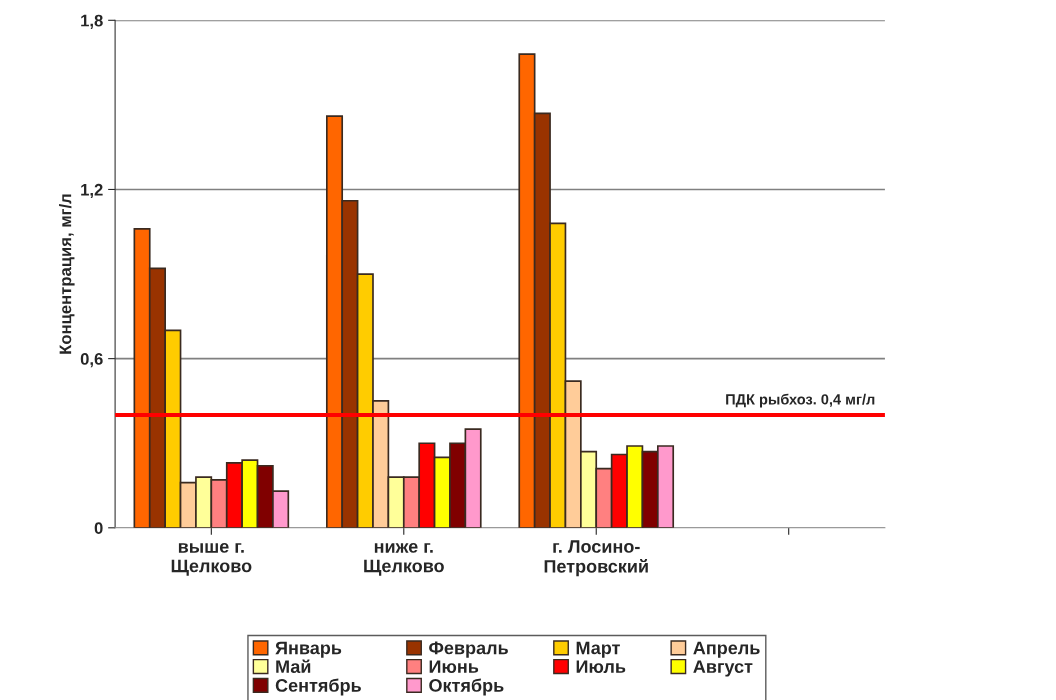  What do you see at coordinates (92, 191) in the screenshot?
I see `y-tick-label: 1,2` at bounding box center [92, 191].